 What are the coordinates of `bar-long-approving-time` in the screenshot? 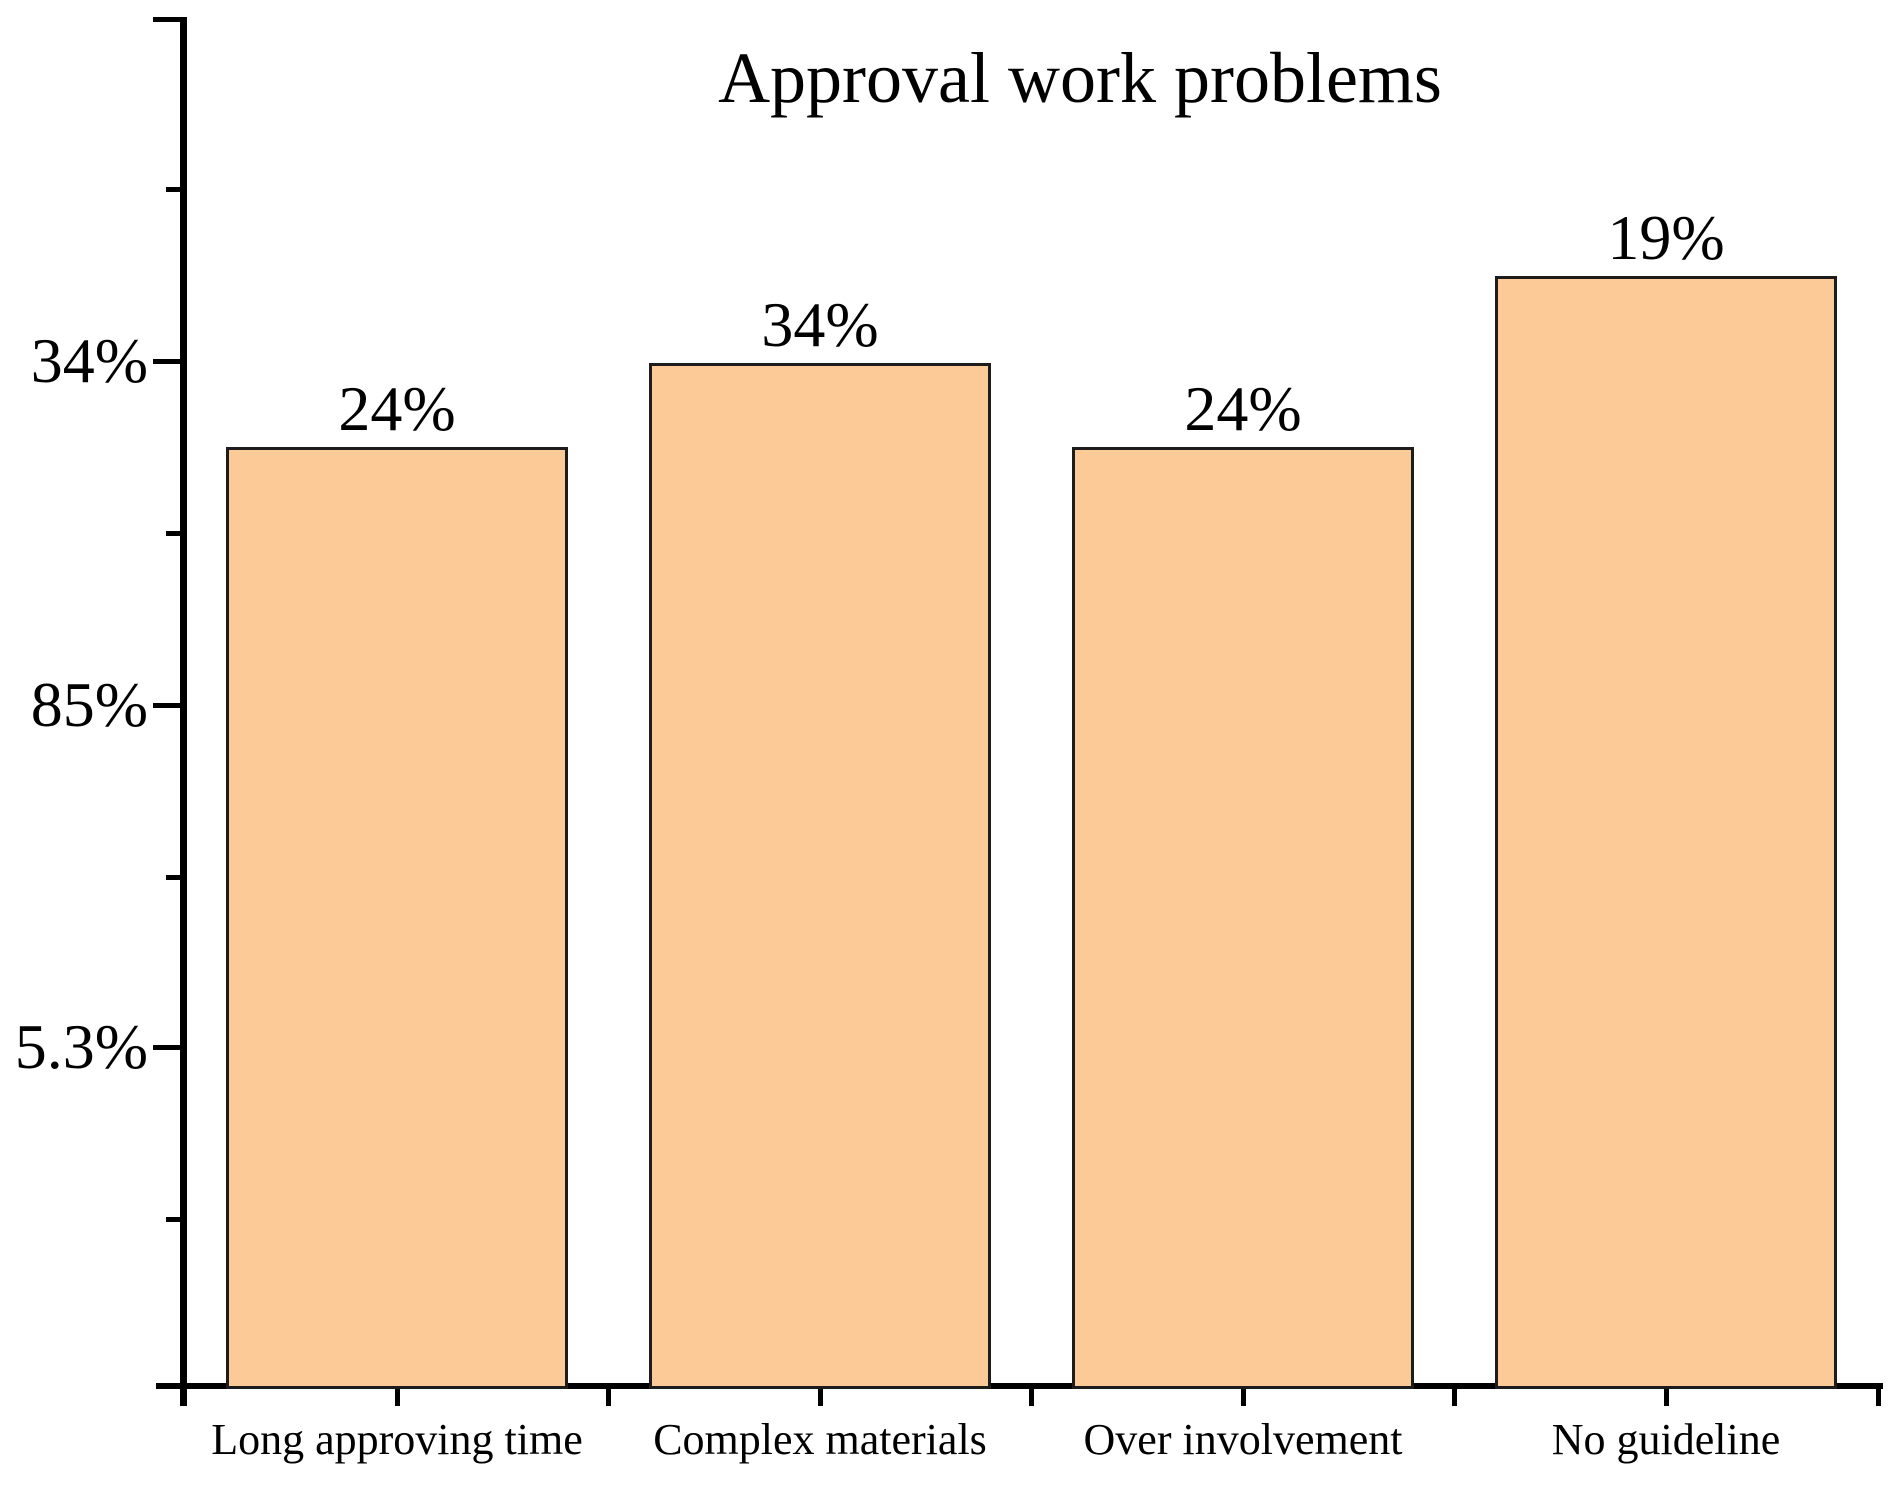 It's located at (397, 918).